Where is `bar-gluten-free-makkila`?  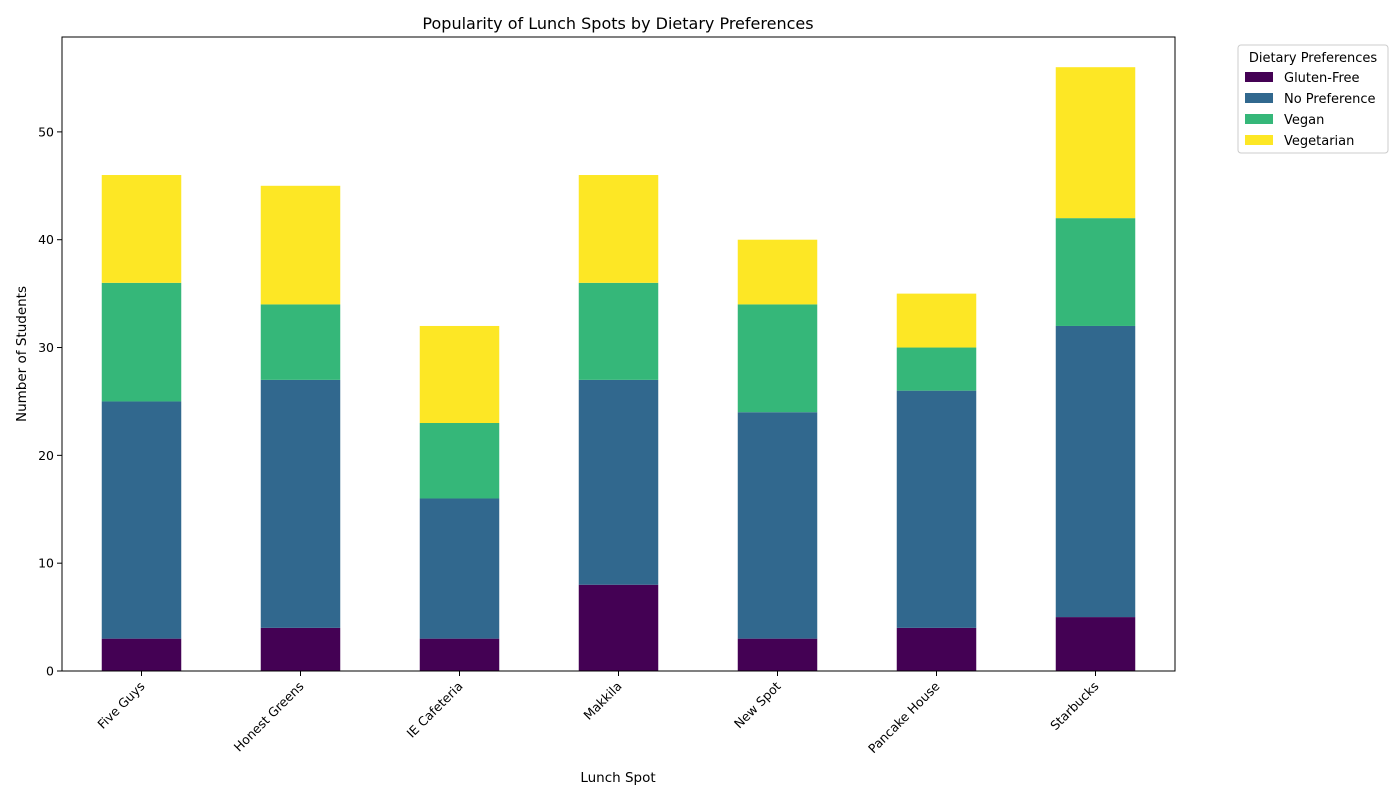 bar-gluten-free-makkila is located at coordinates (618, 627).